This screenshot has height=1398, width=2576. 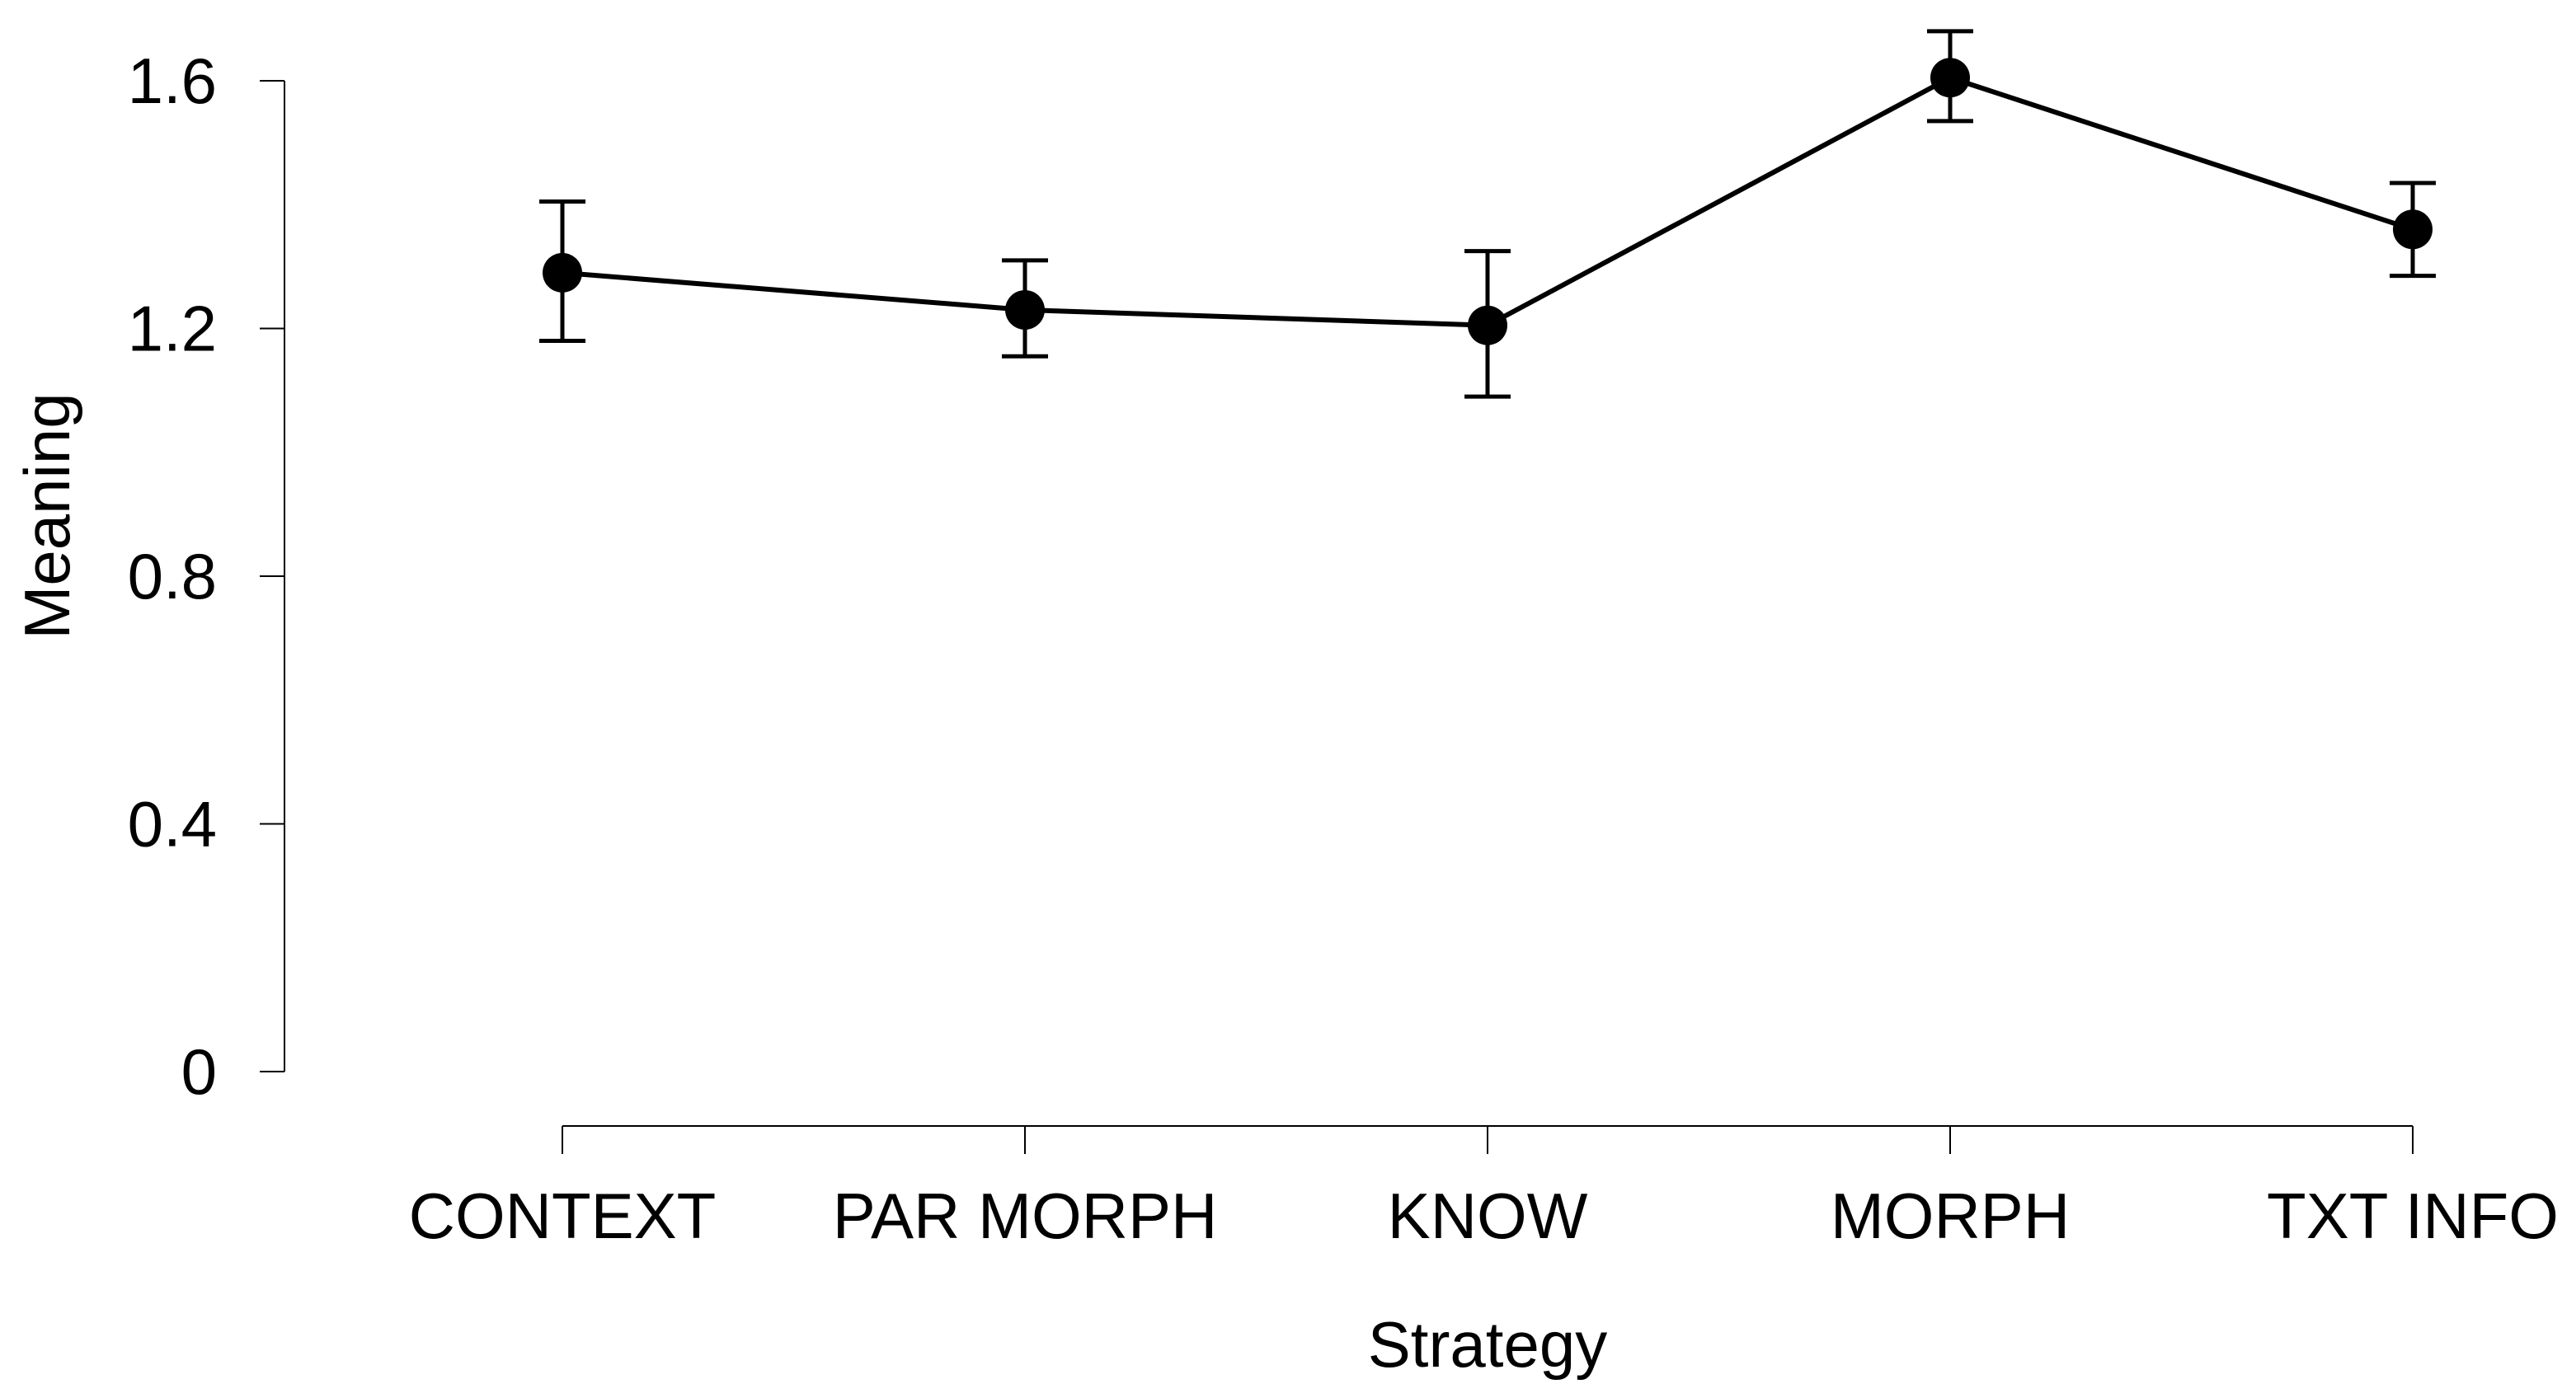 I want to click on y-ticks: 0 0.4 0.8 1.2 1.6, so click(x=206, y=576).